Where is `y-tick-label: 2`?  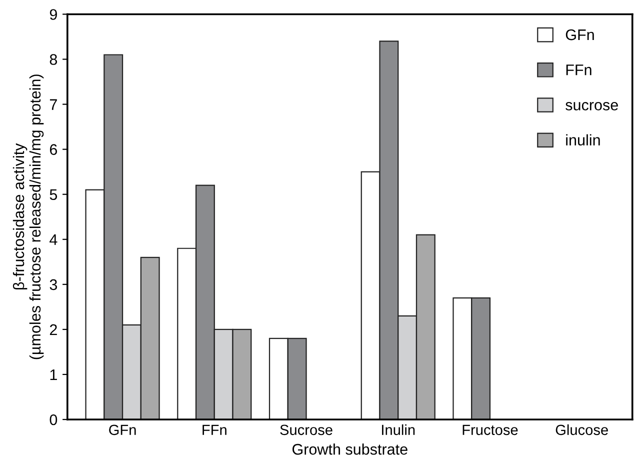 y-tick-label: 2 is located at coordinates (53, 329).